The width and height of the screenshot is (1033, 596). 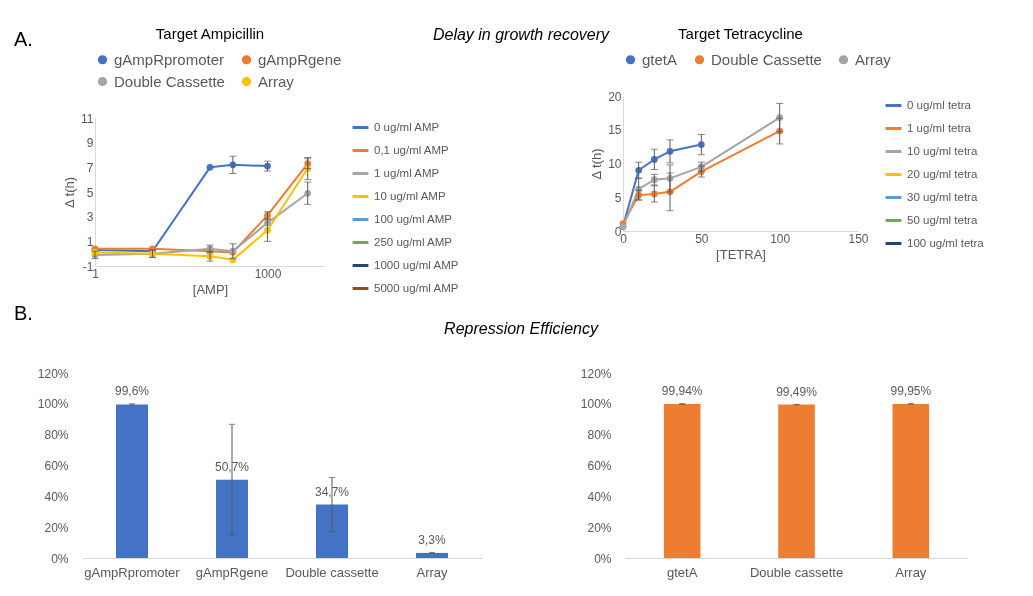 What do you see at coordinates (23, 39) in the screenshot?
I see `text: A.` at bounding box center [23, 39].